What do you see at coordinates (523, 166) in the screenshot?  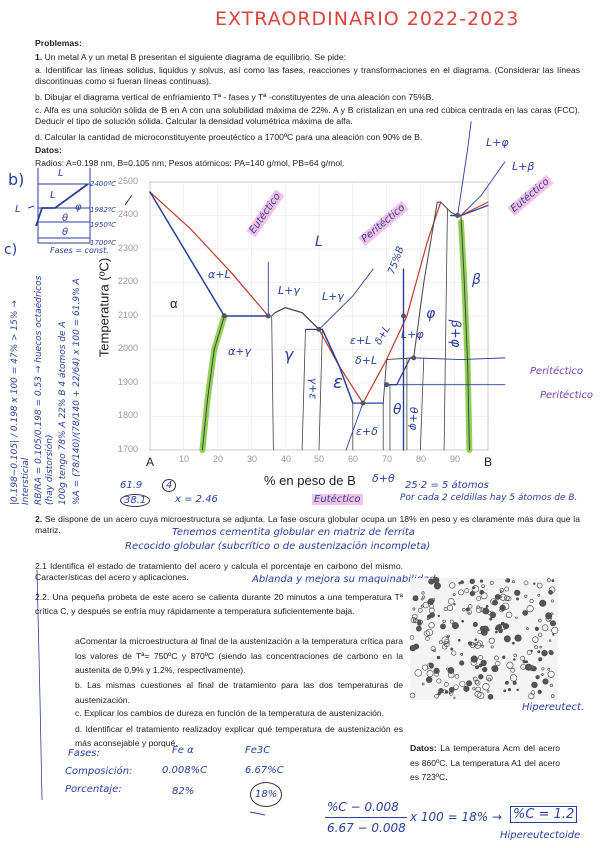 I see `reaction-label: L+β` at bounding box center [523, 166].